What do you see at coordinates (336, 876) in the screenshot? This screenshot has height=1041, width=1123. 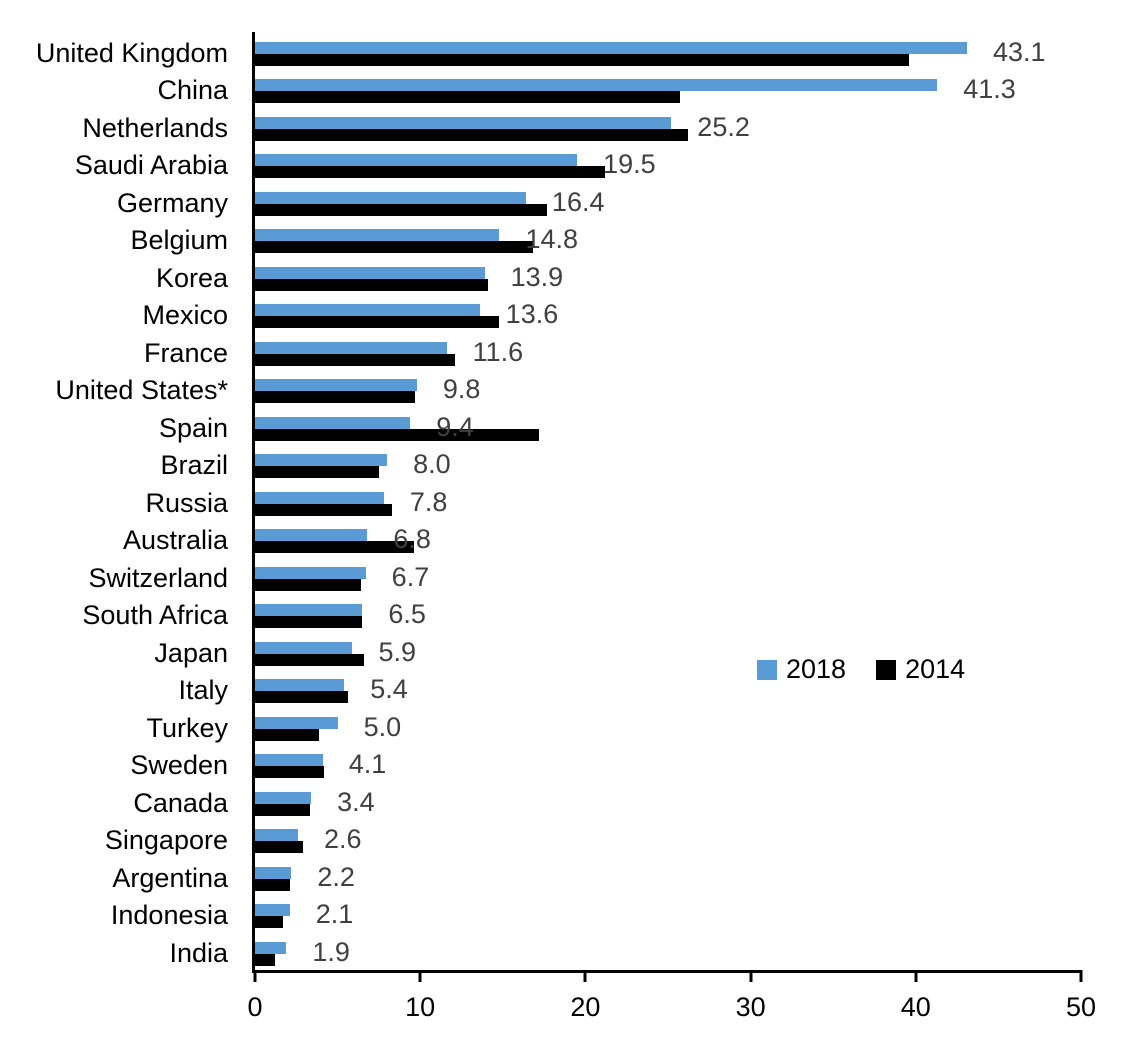 I see `value-label: 2.2` at bounding box center [336, 876].